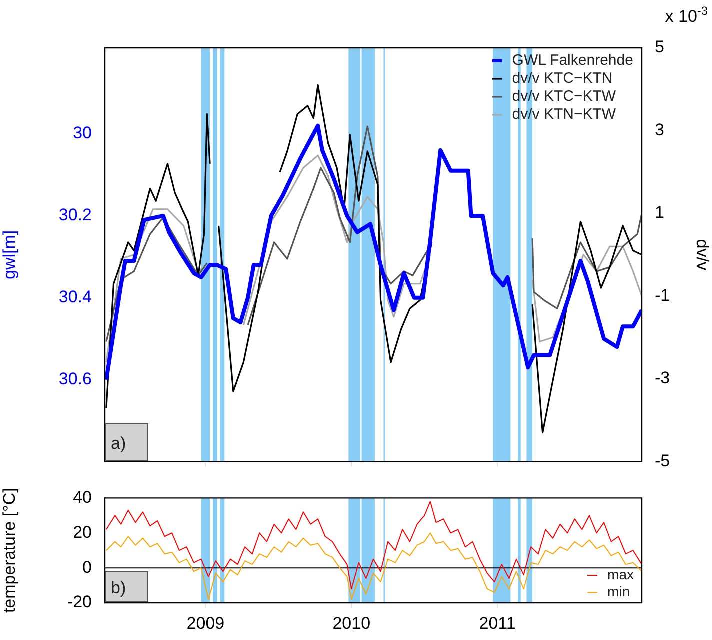  Describe the element at coordinates (662, 378) in the screenshot. I see `y2-tick-label: -3` at that location.